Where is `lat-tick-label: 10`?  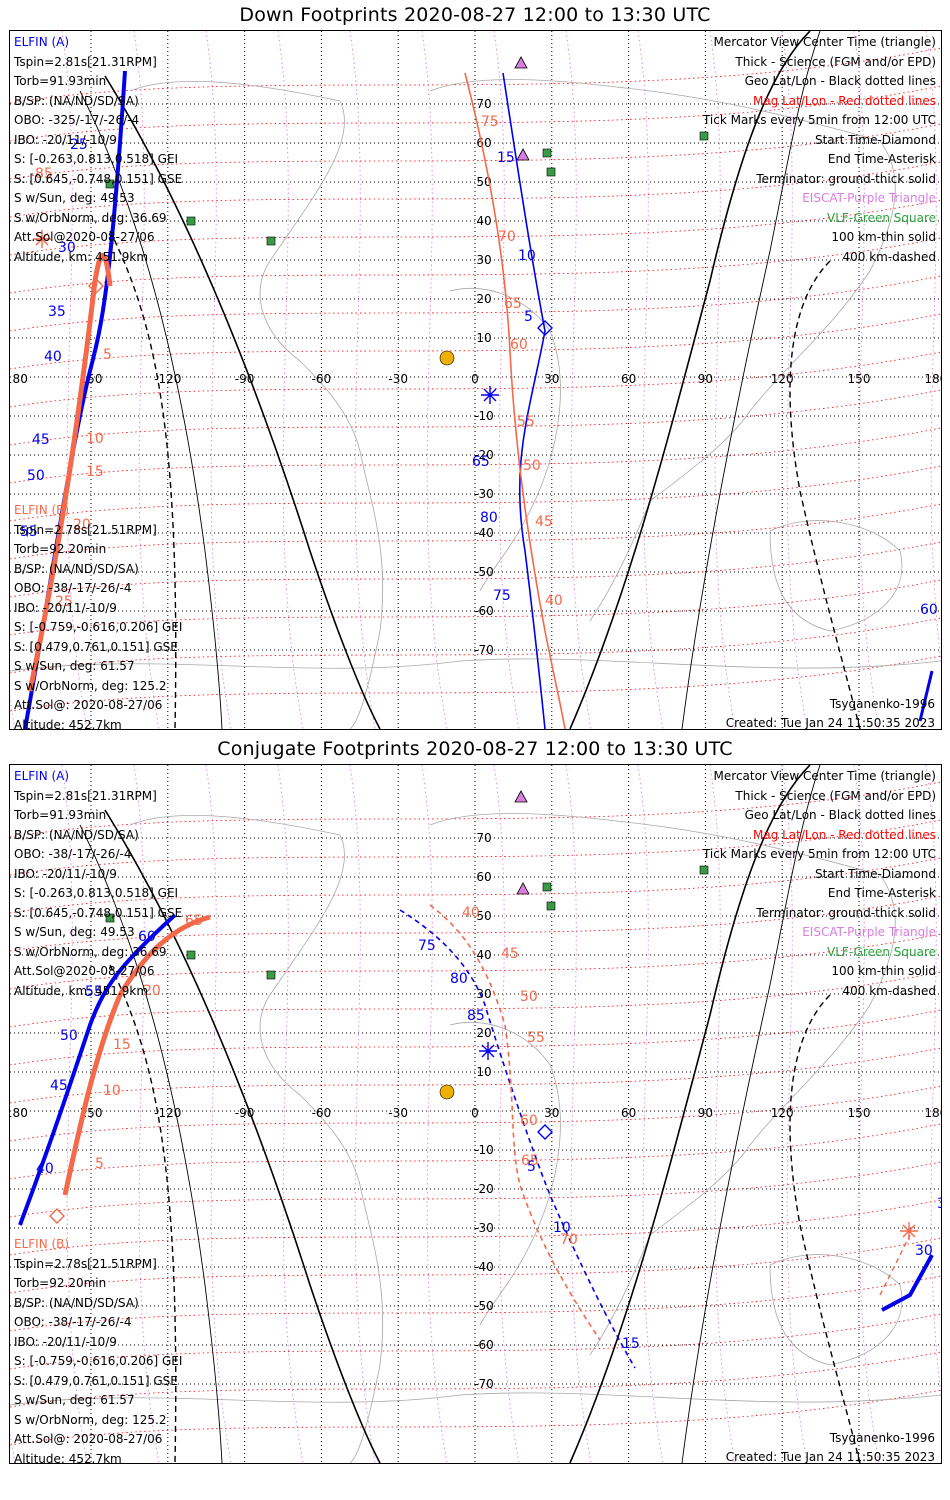
lat-tick-label: 10 is located at coordinates (483, 338).